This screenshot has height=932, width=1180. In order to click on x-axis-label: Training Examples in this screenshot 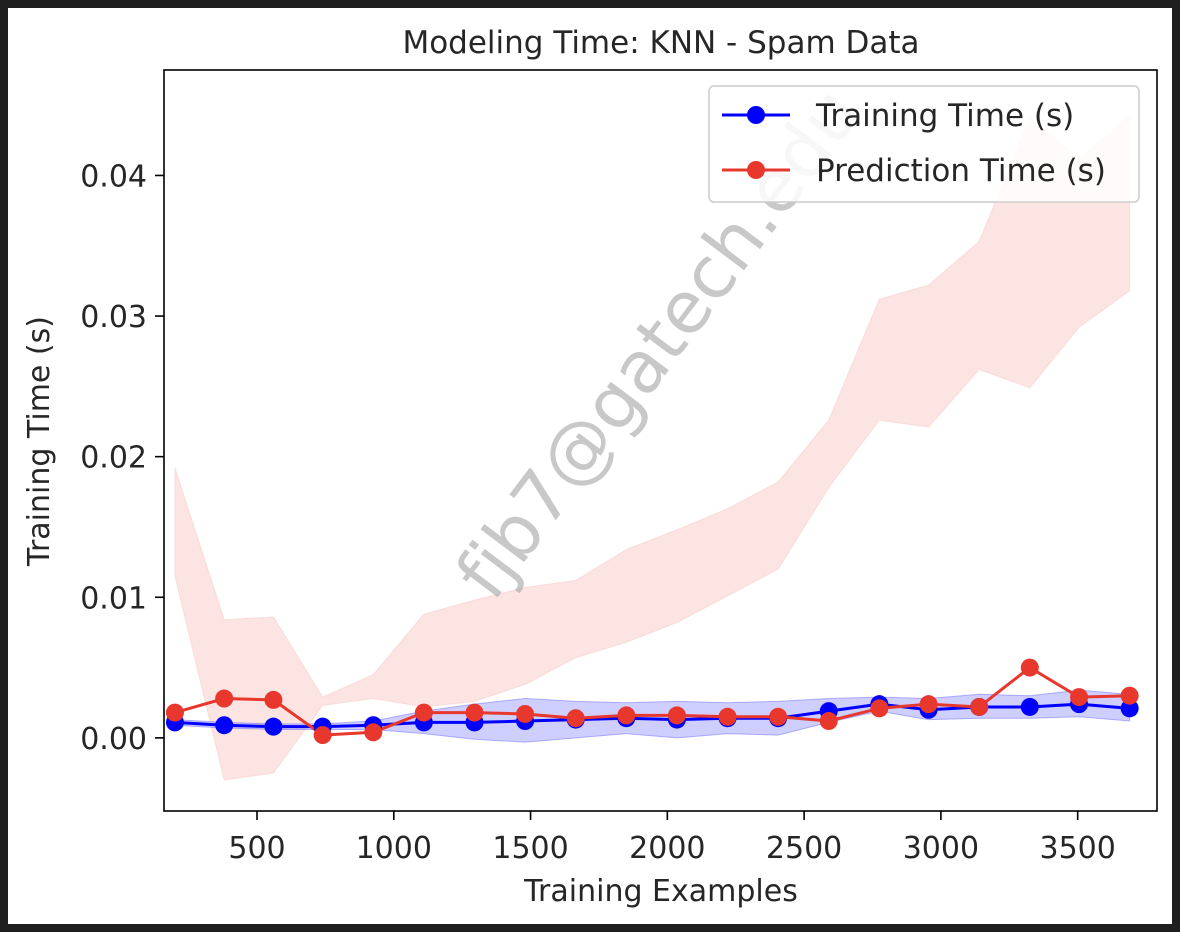, I will do `click(660, 891)`.